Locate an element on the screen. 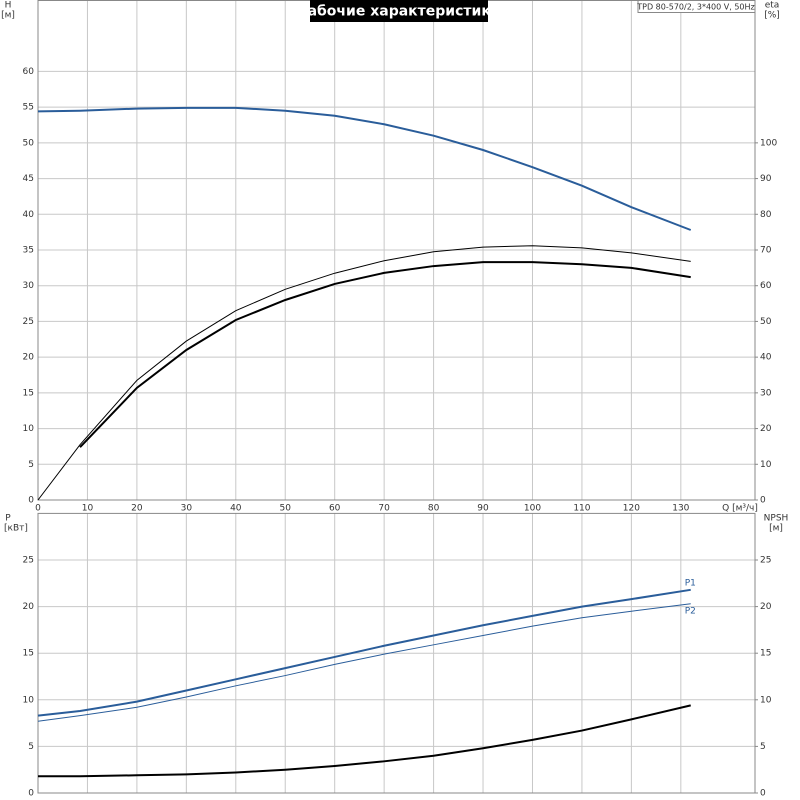 The height and width of the screenshot is (800, 800). x-tick-label: 80 is located at coordinates (434, 509).